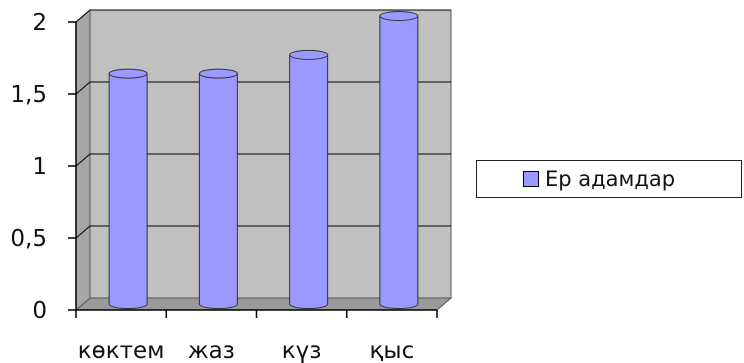  Describe the element at coordinates (121, 350) in the screenshot. I see `x-tick-label: көктем` at that location.